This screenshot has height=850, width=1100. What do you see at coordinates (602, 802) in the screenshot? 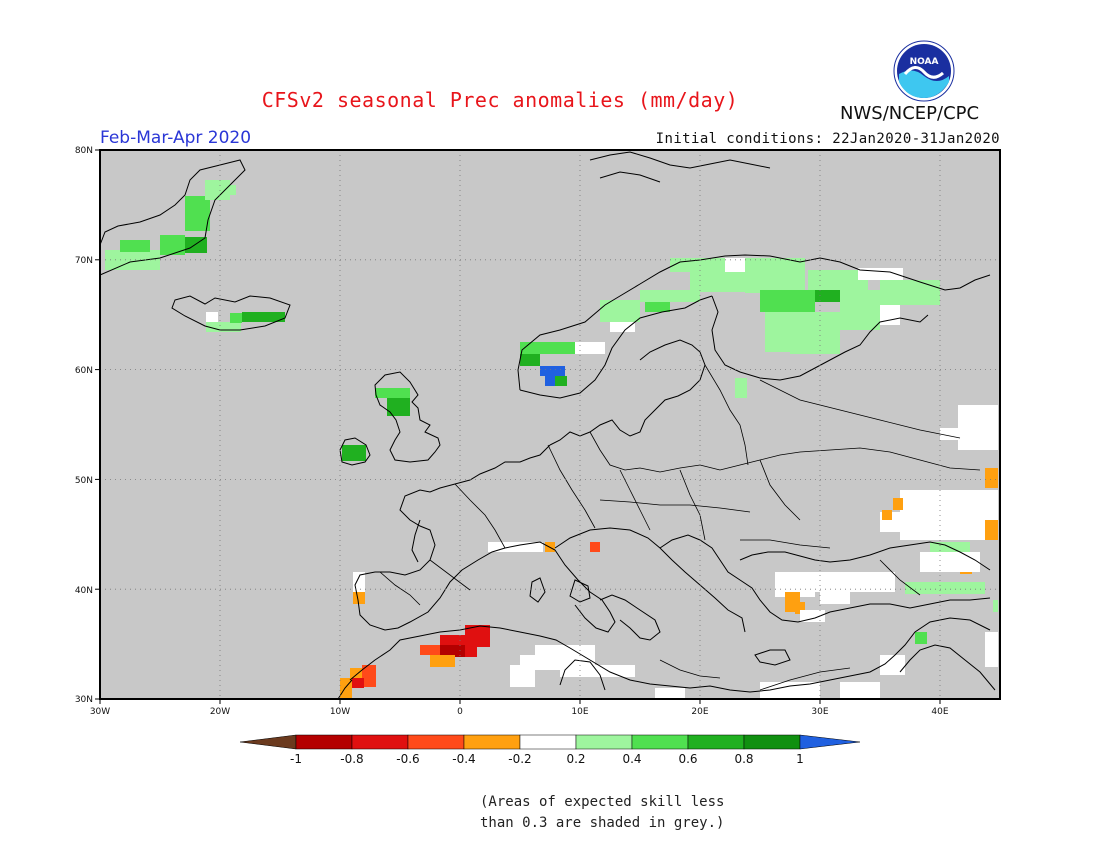
I see `footnote-line: (Areas of expected skill less` at bounding box center [602, 802].